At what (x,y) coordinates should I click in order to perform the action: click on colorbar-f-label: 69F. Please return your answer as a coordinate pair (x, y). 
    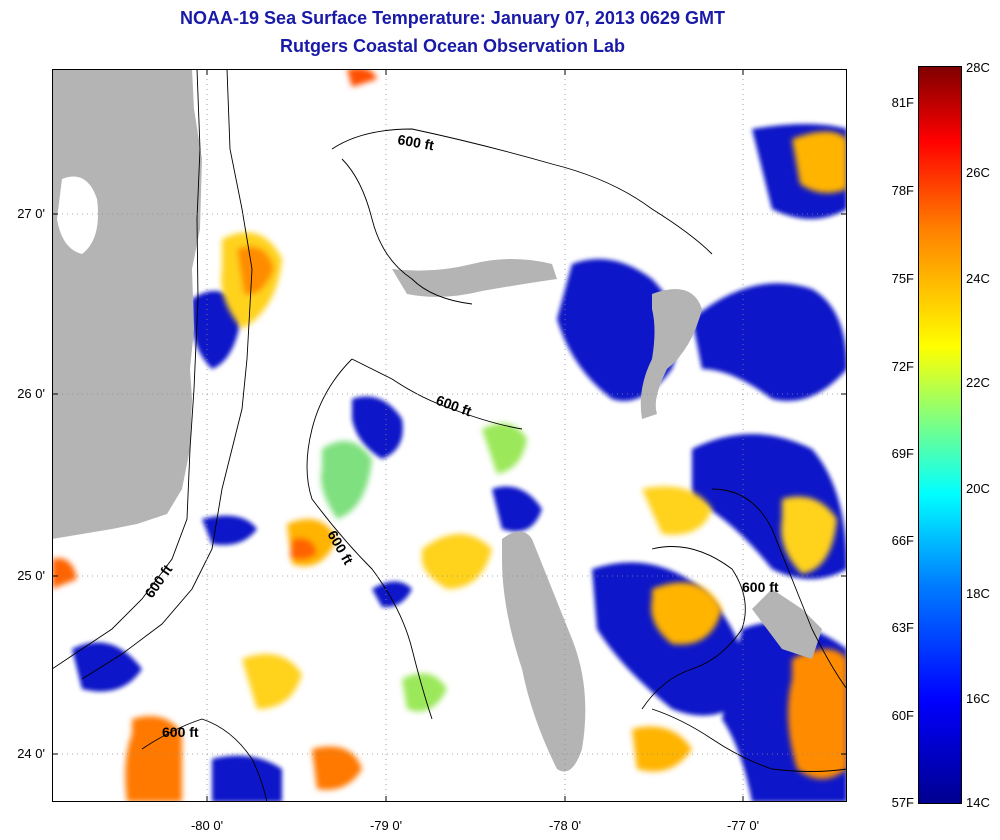
    Looking at the image, I should click on (902, 453).